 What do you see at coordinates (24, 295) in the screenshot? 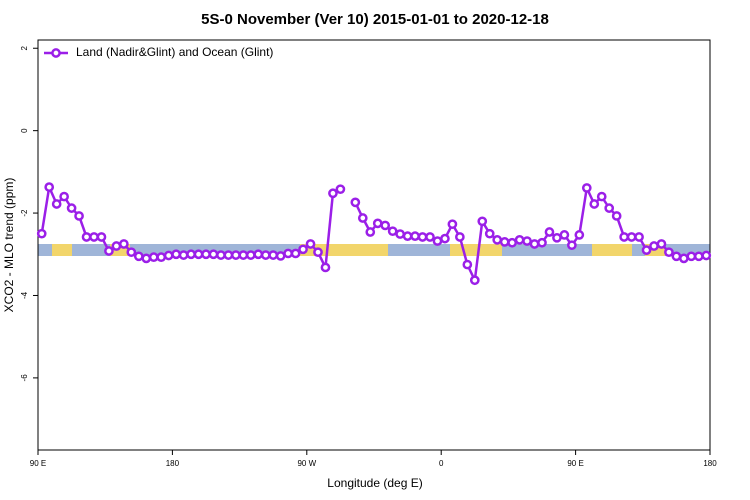
I see `y-tick-label: -4` at bounding box center [24, 295].